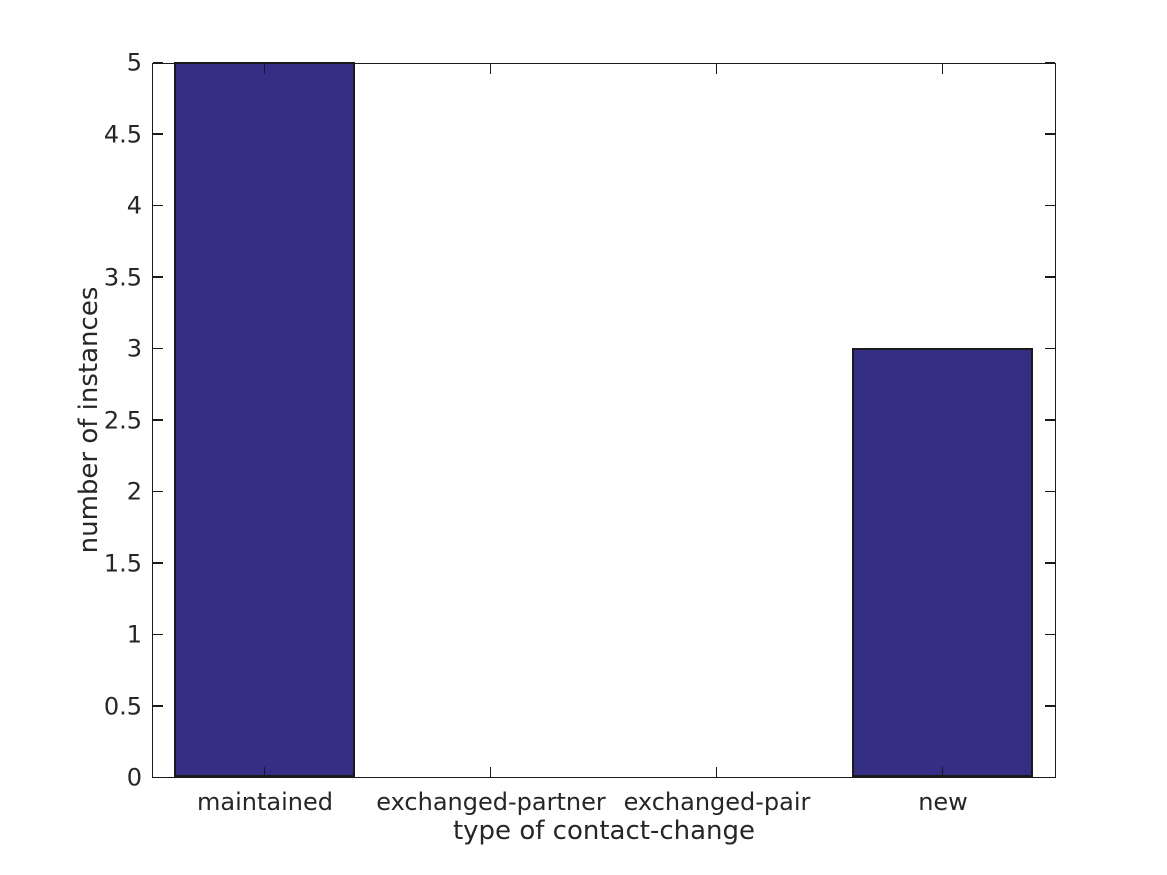  I want to click on y-tick-label-3.5: 3.5, so click(122, 276).